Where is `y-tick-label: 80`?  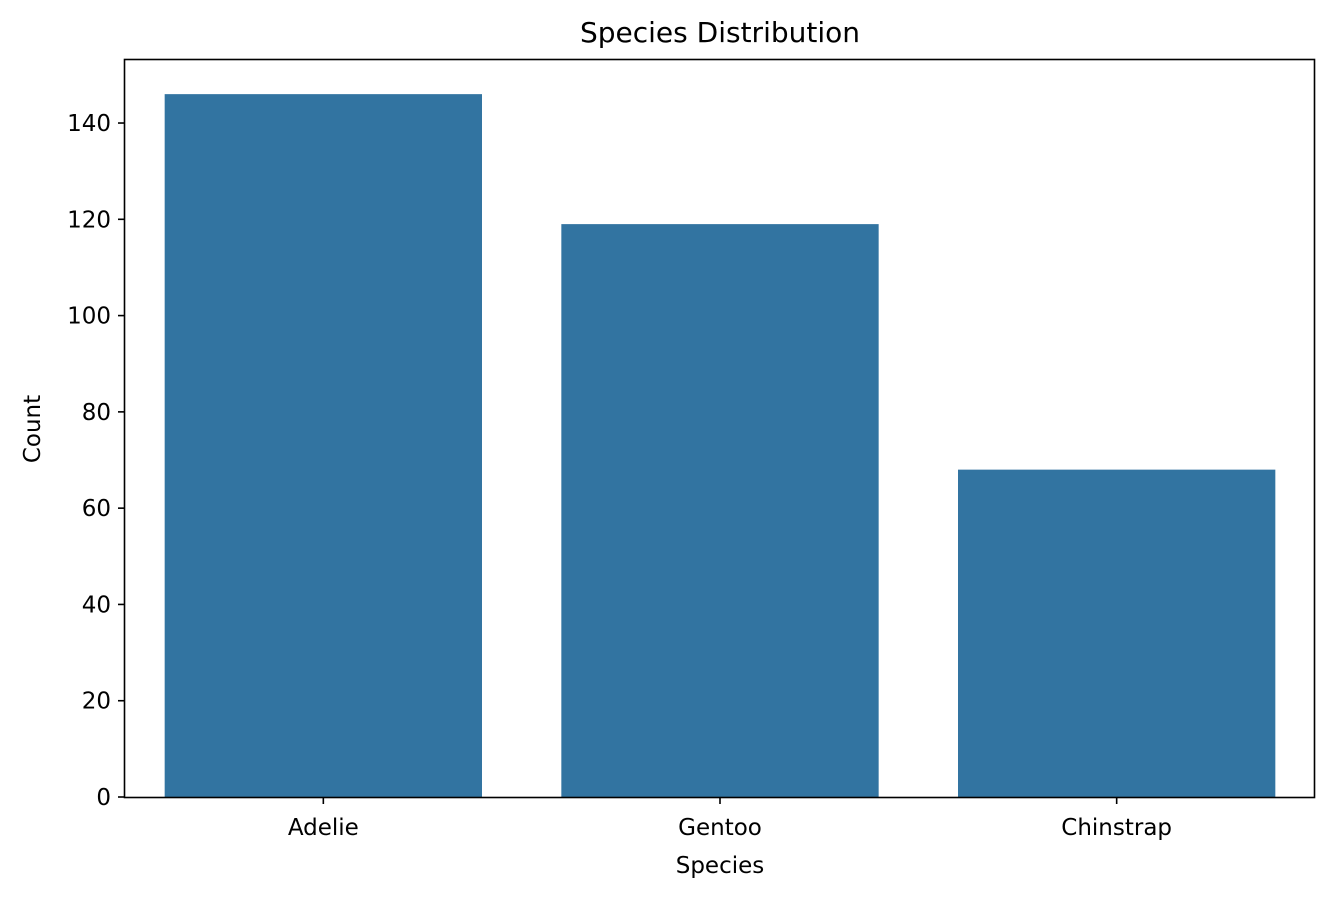 y-tick-label: 80 is located at coordinates (96, 413).